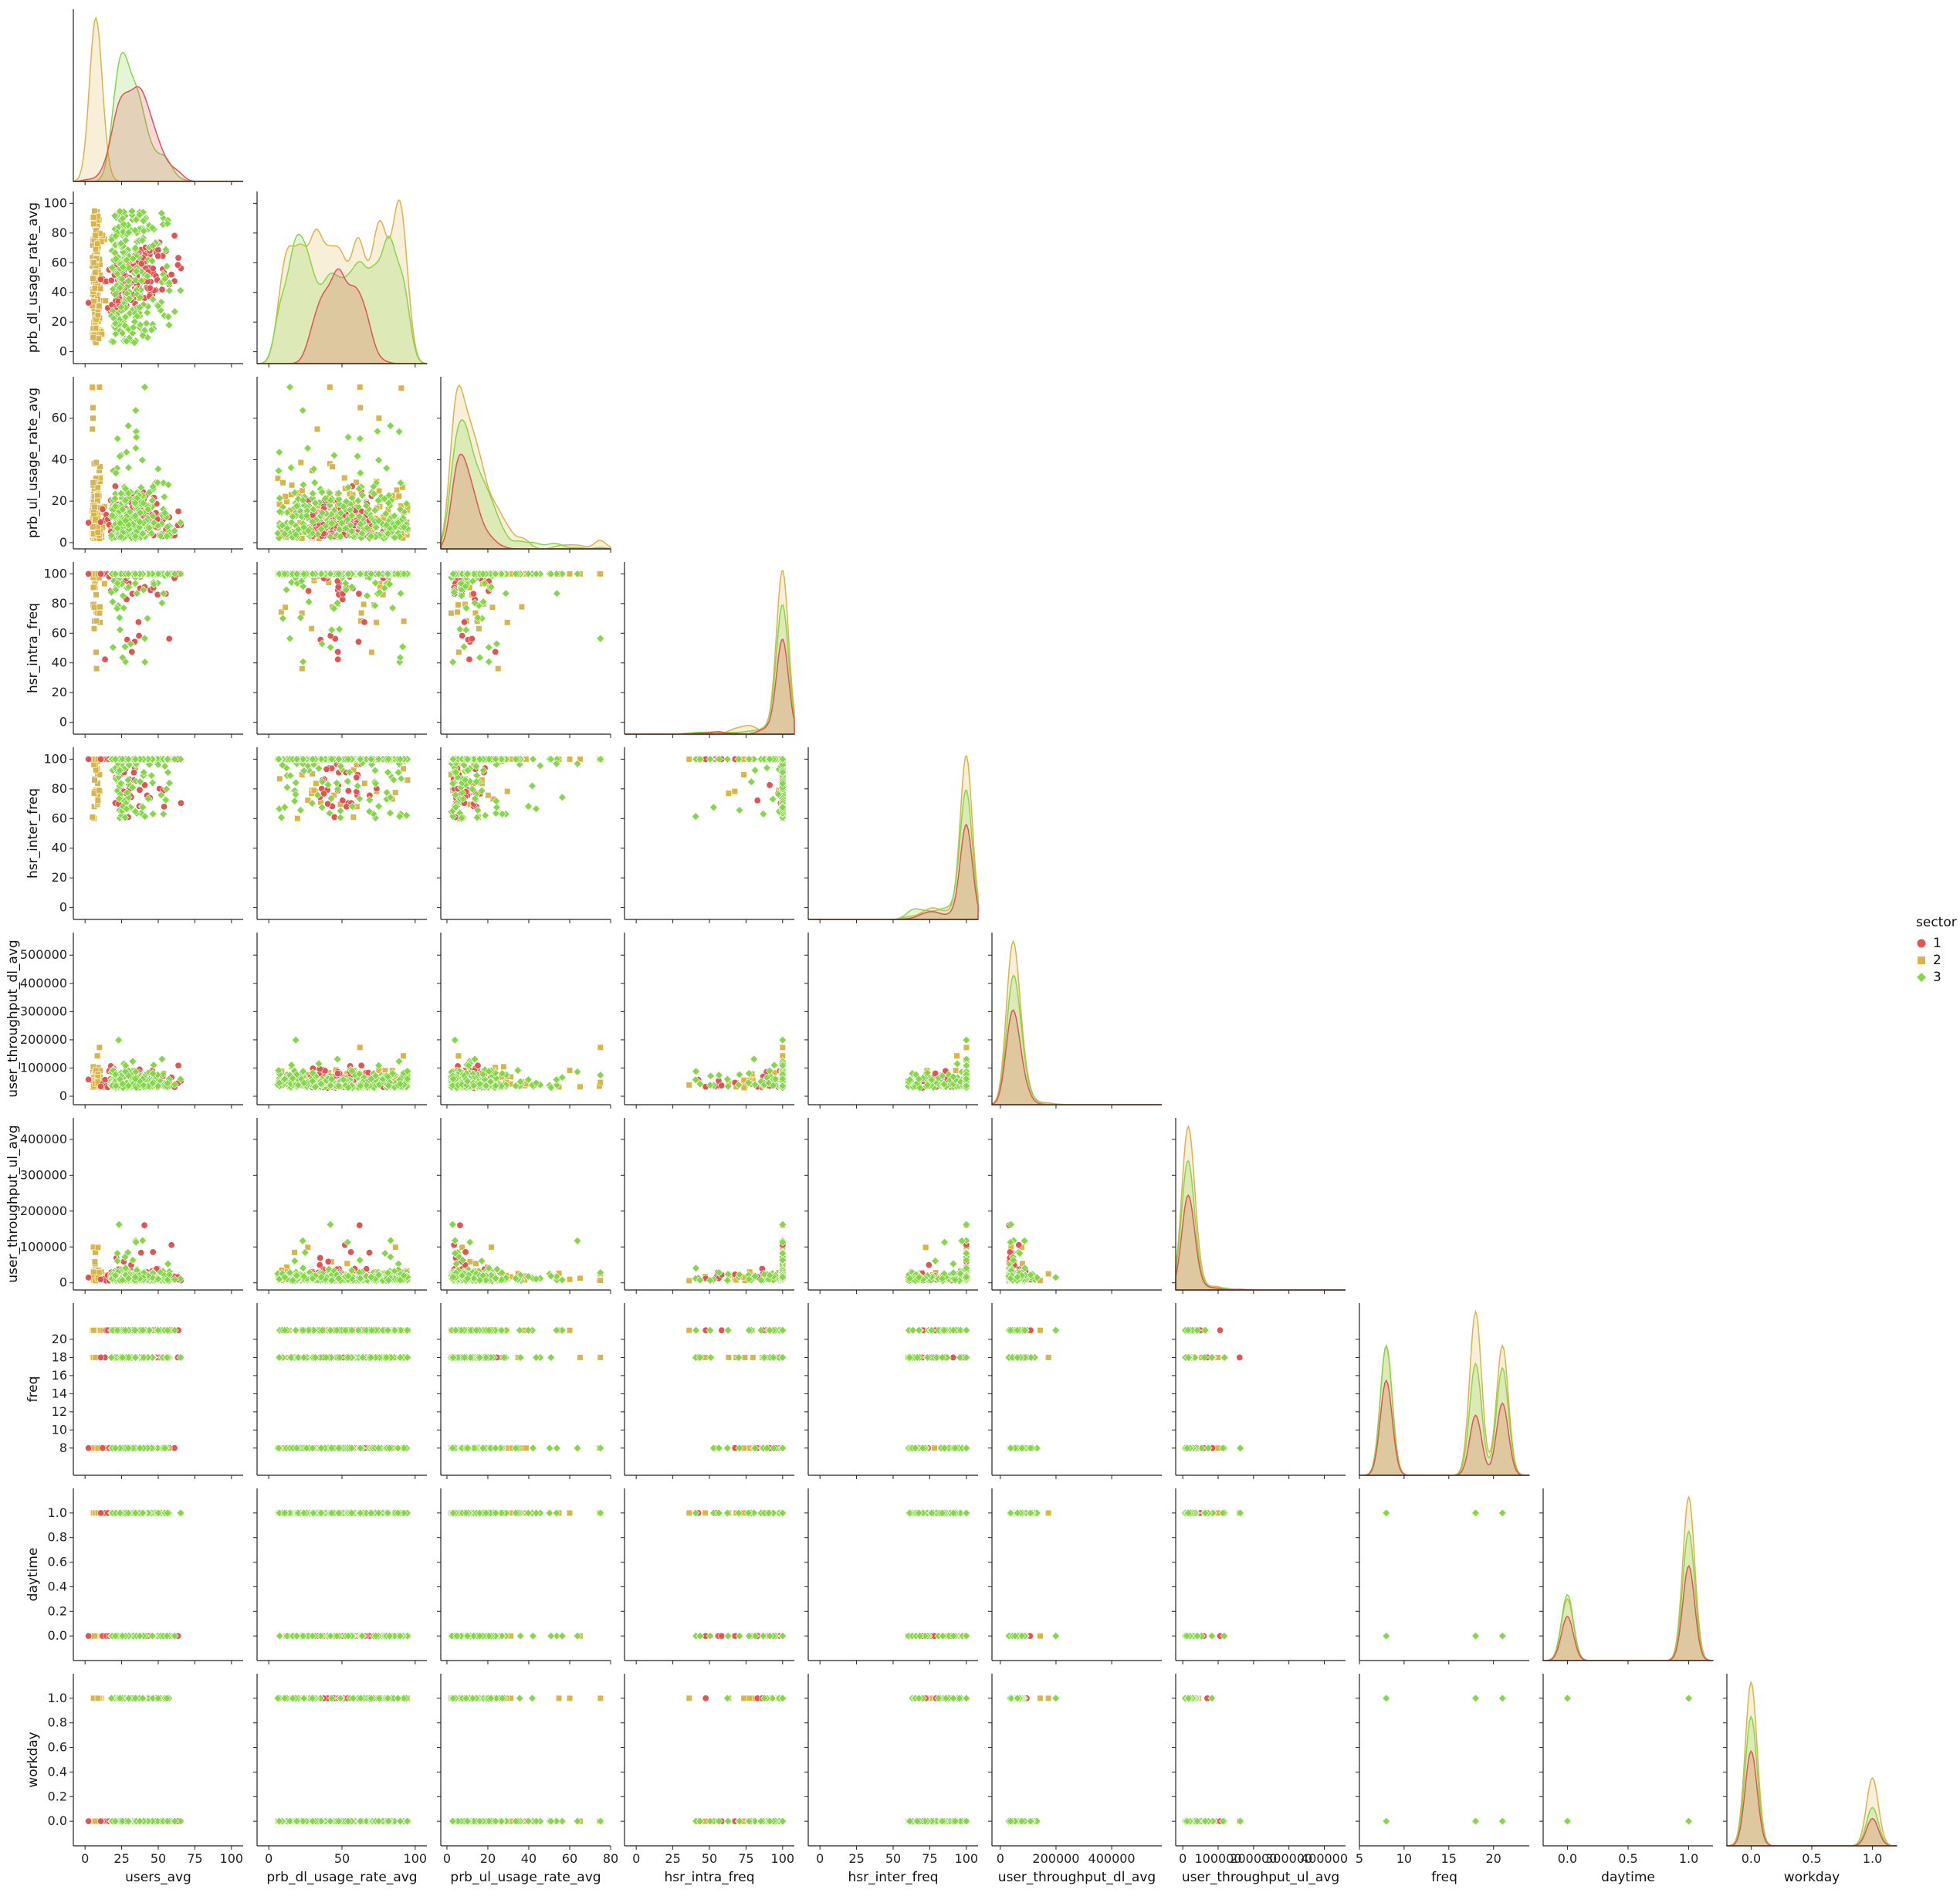  Describe the element at coordinates (33, 277) in the screenshot. I see `y-axis-label: prb_dl_usage_rate_avg` at that location.